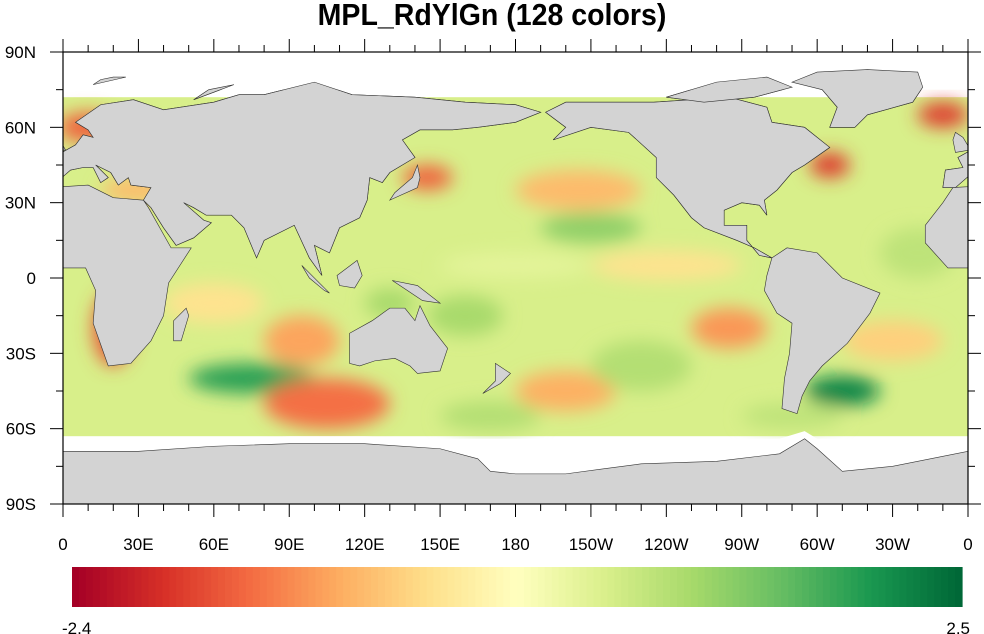 The height and width of the screenshot is (634, 984). What do you see at coordinates (21, 504) in the screenshot?
I see `lat-label: 90S` at bounding box center [21, 504].